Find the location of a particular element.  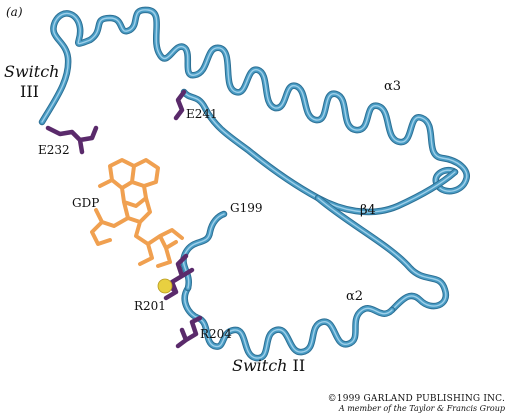

label-switch-ii: Switch II is located at coordinates (268, 366).